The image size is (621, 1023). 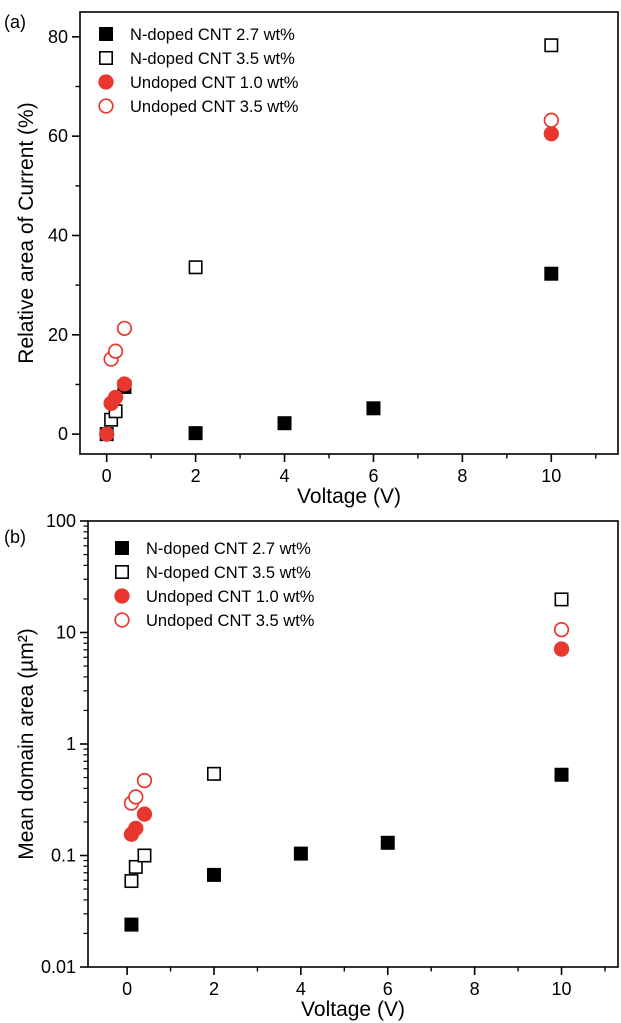 I want to click on y-tick-label: 100, so click(x=61, y=521).